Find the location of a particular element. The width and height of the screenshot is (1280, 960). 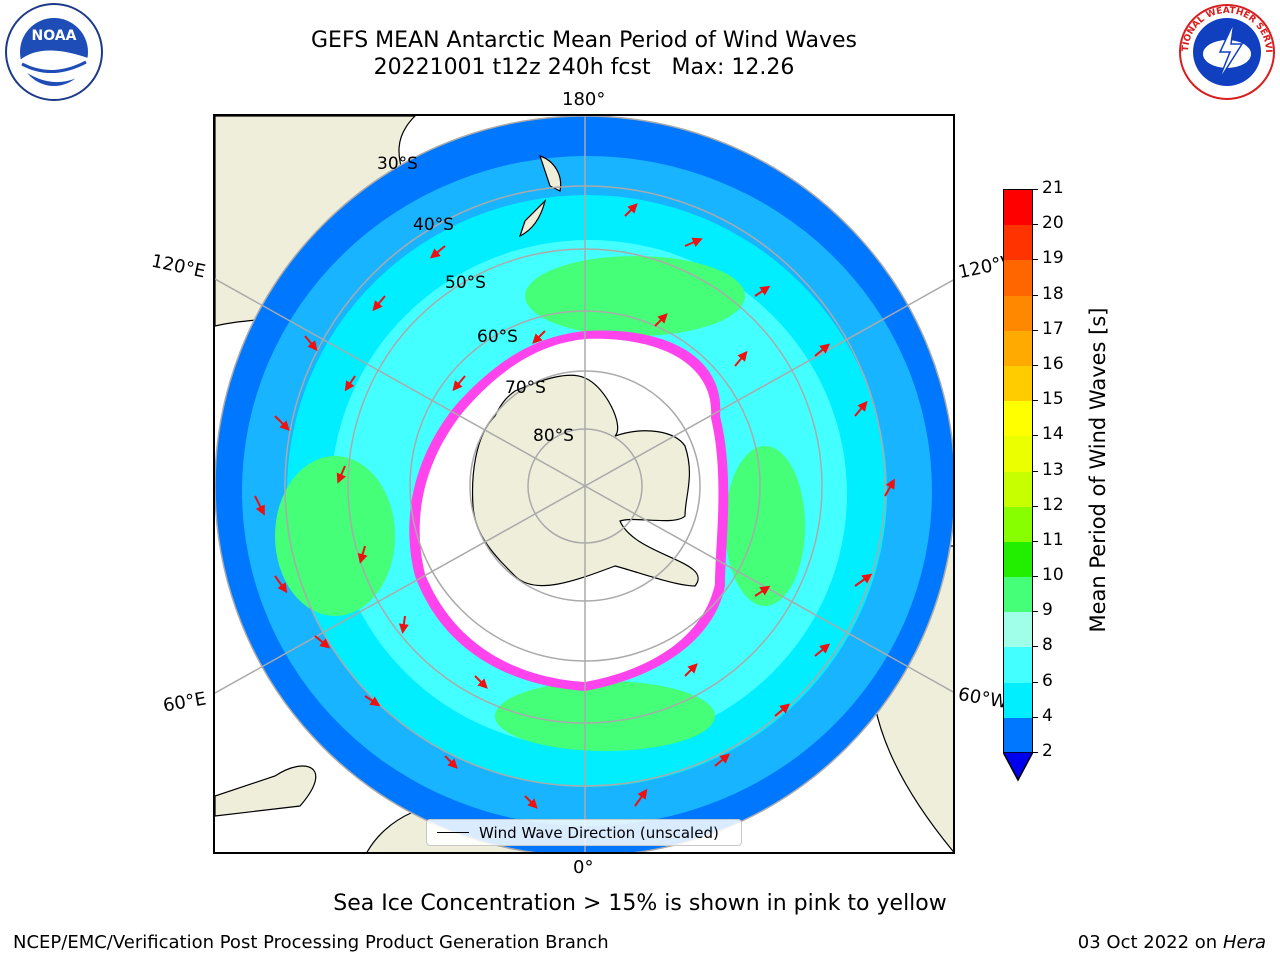

colorbar is located at coordinates (1018, 471).